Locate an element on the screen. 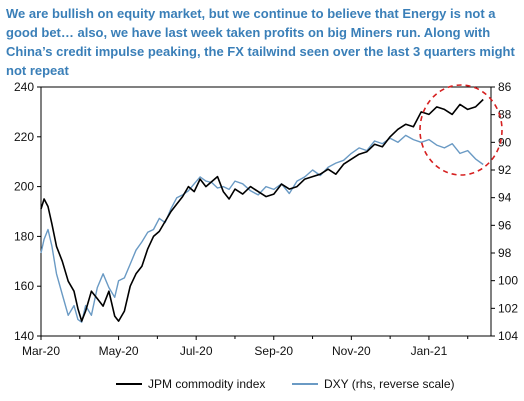 This screenshot has width=524, height=401. highlight-ellipse is located at coordinates (461, 130).